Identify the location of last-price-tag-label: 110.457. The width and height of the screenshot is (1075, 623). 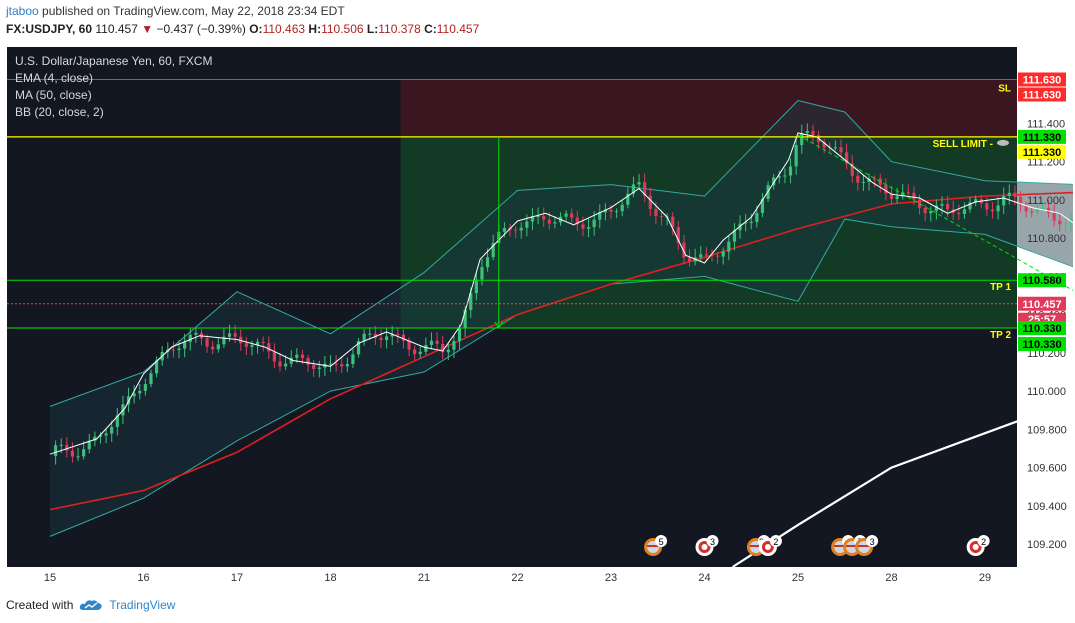
(1041, 305).